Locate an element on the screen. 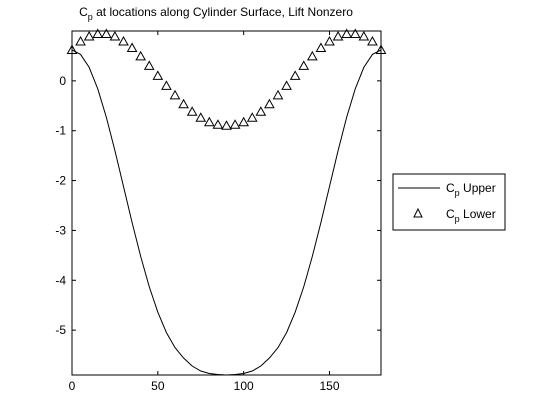 This screenshot has width=560, height=420. x-tick-label: 100 is located at coordinates (244, 386).